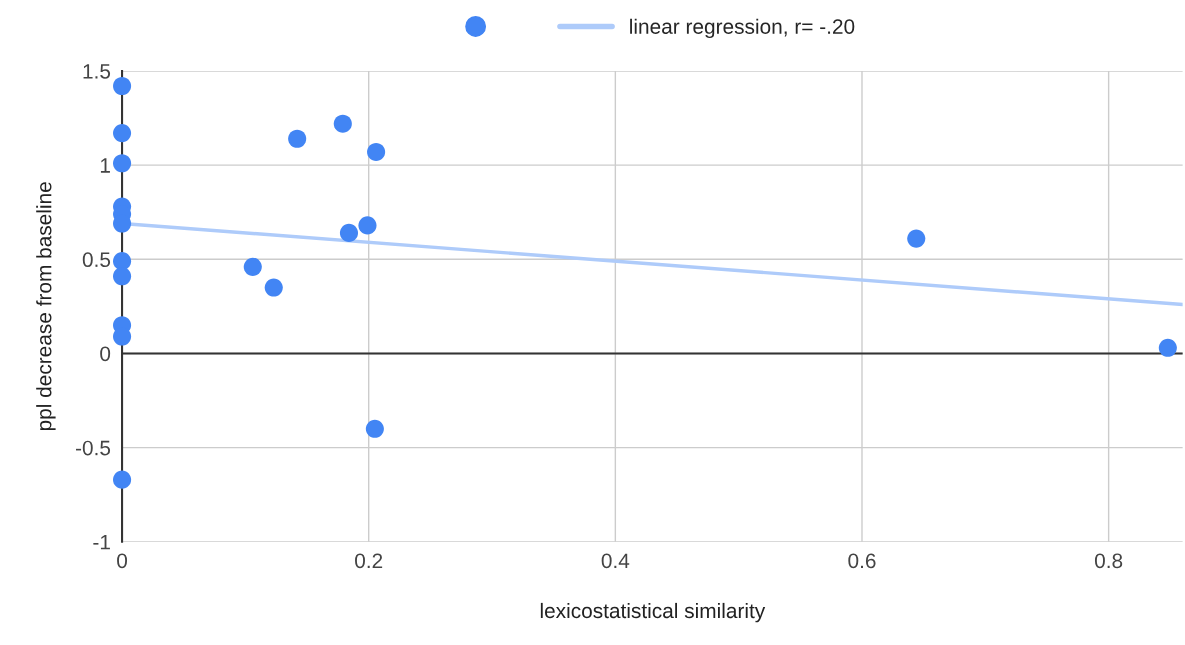  I want to click on y-tick-label: 1, so click(105, 165).